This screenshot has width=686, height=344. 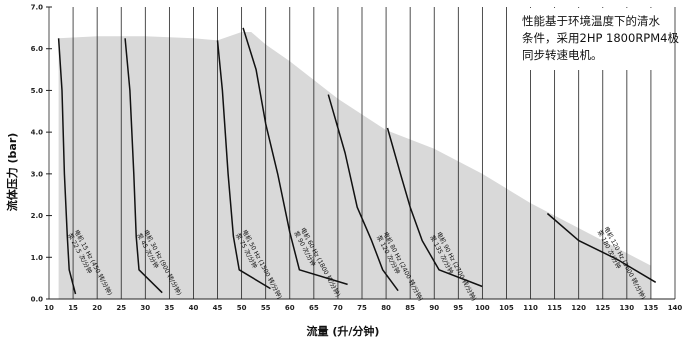 What do you see at coordinates (562, 55) in the screenshot?
I see `annotation-line-3: 同步转速电机。` at bounding box center [562, 55].